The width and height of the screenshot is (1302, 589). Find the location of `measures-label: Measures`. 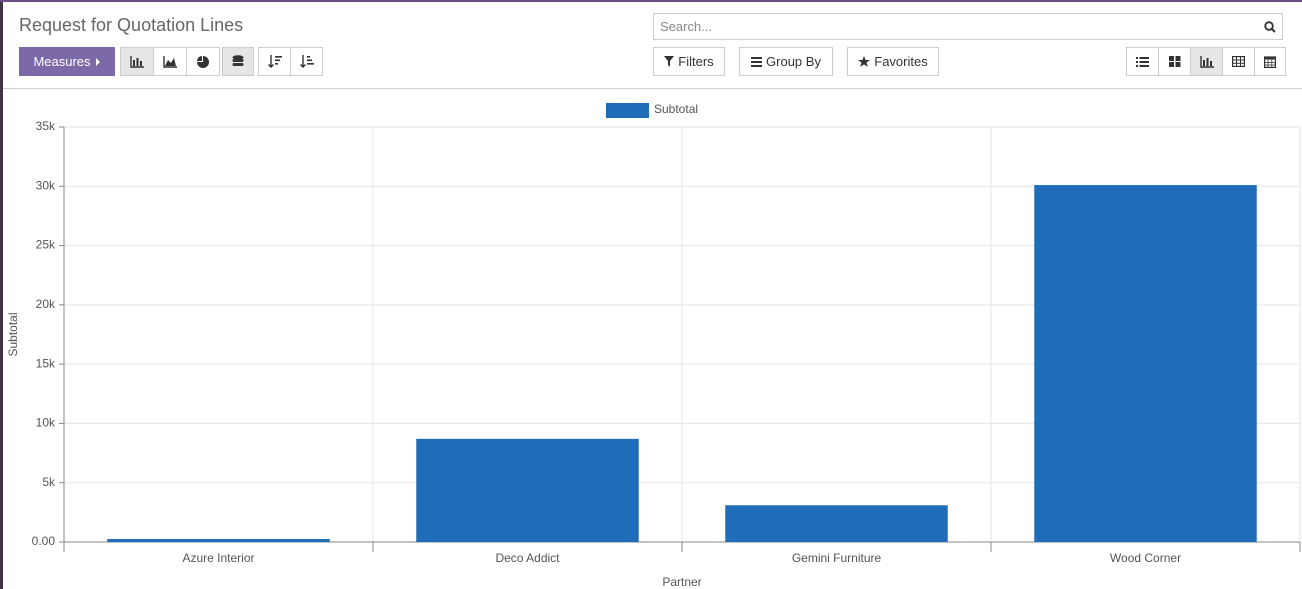

measures-label: Measures is located at coordinates (62, 61).